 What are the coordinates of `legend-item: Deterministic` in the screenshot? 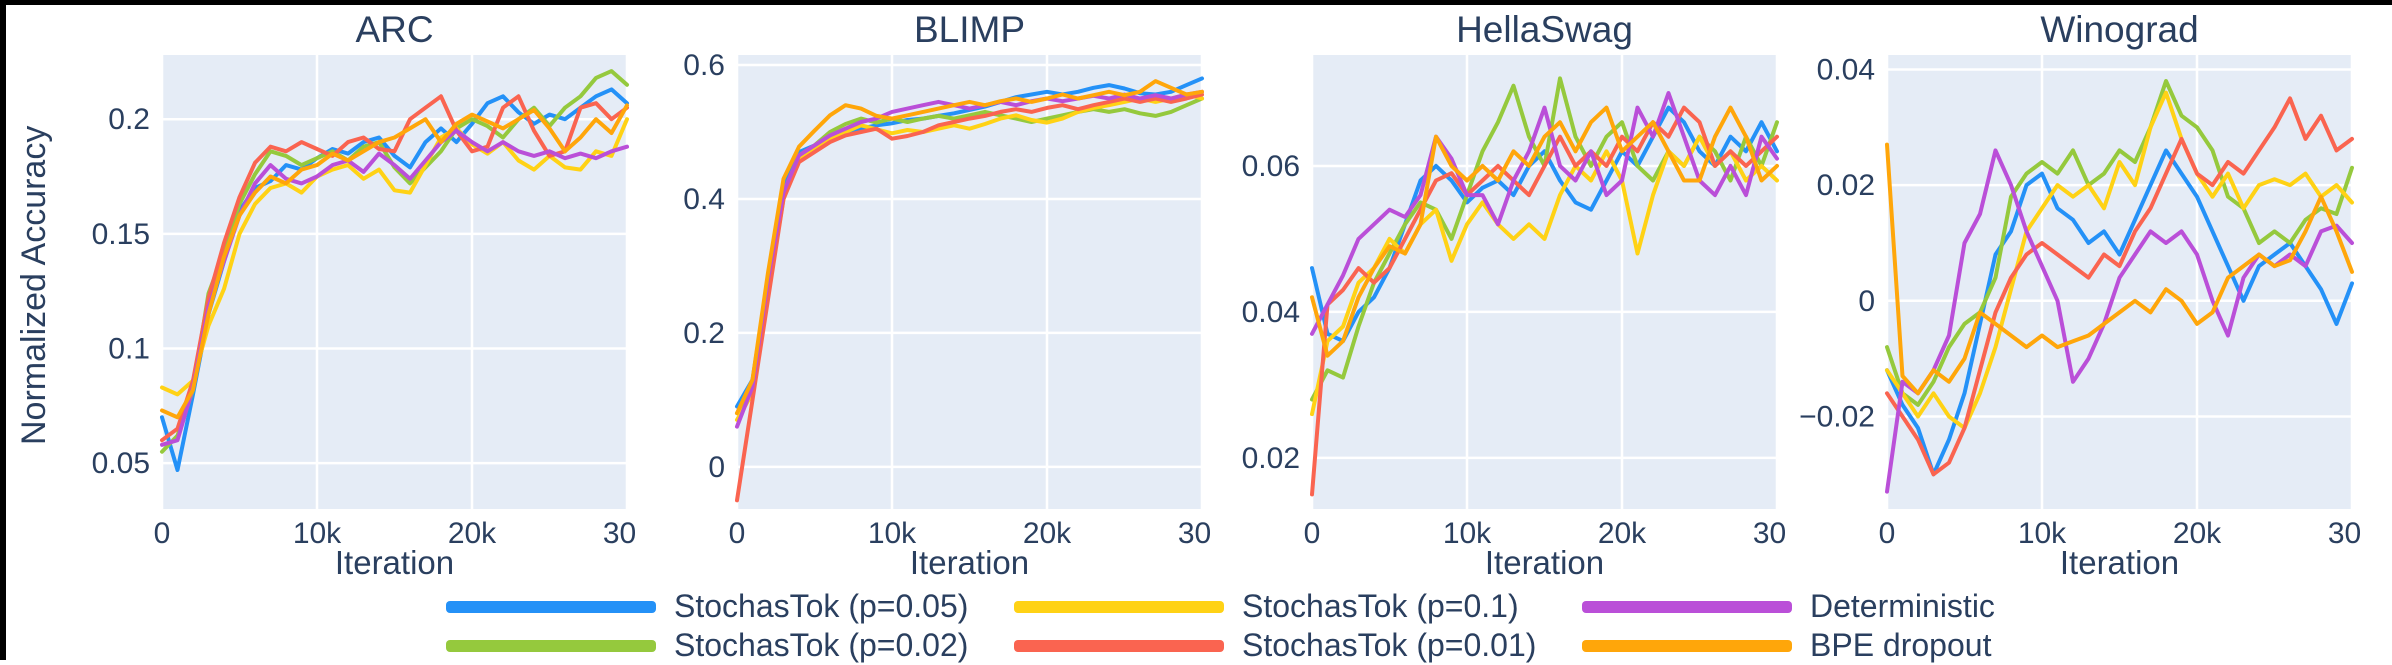 It's located at (1866, 606).